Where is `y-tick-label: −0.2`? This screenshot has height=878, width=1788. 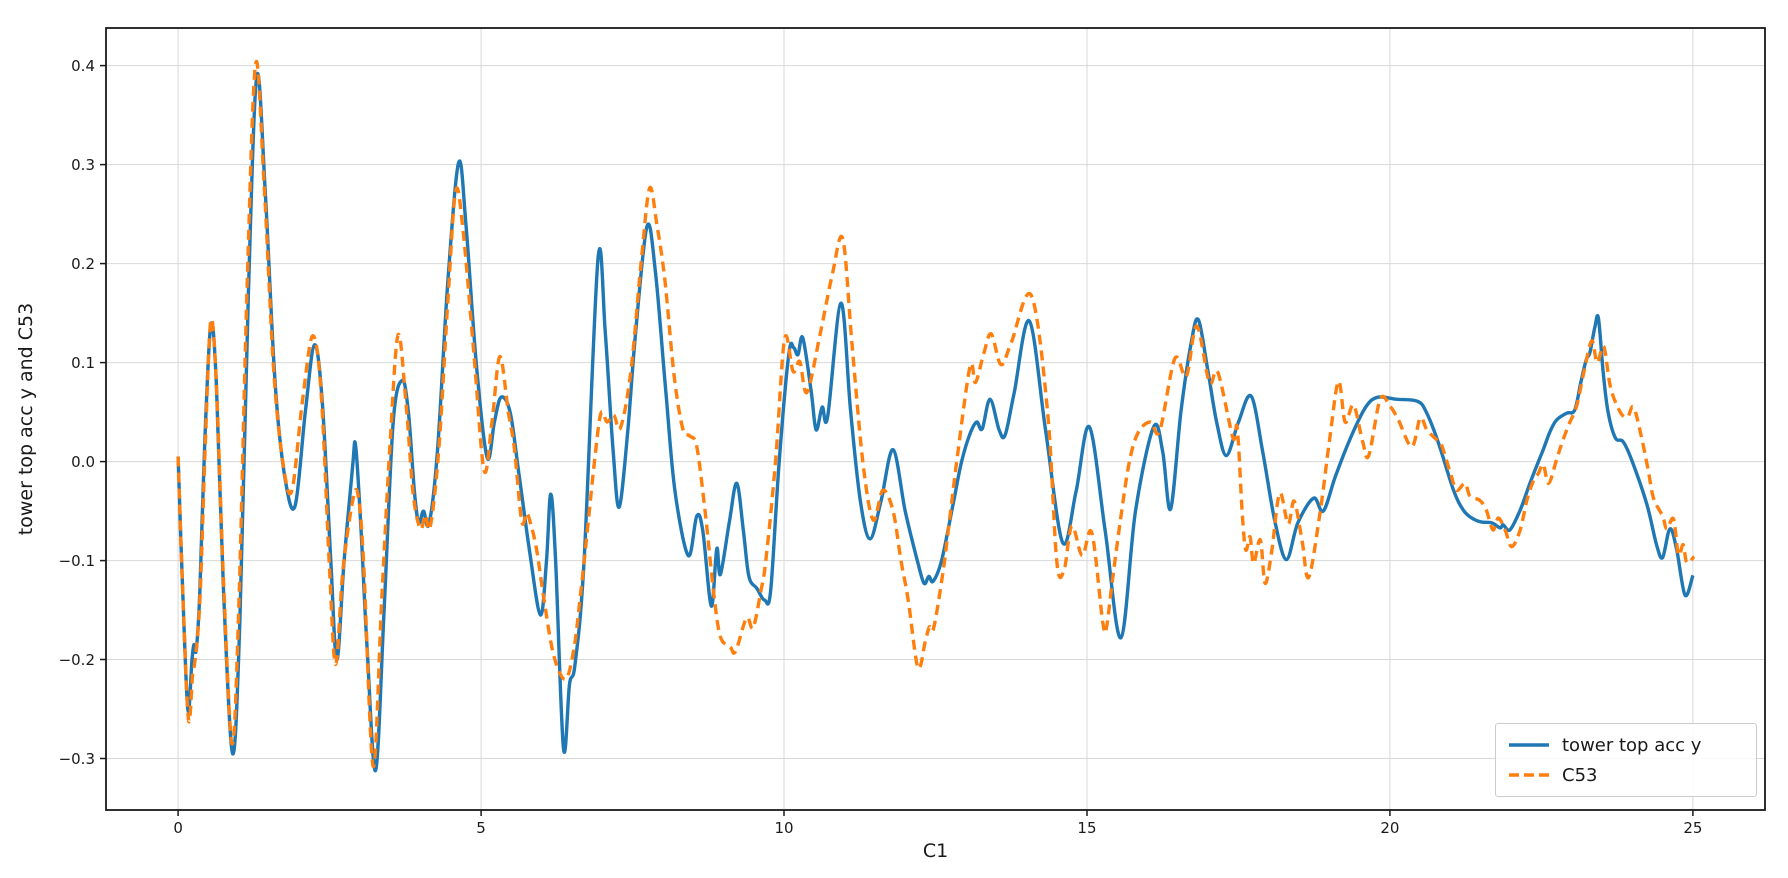 y-tick-label: −0.2 is located at coordinates (76, 659).